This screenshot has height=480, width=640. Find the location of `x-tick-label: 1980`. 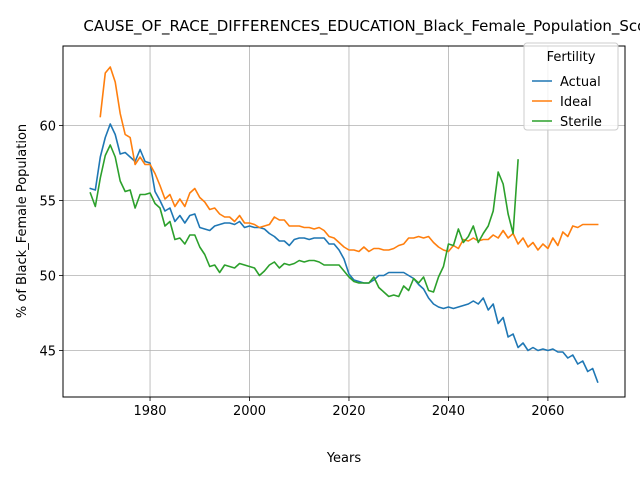

x-tick-label: 1980 is located at coordinates (149, 411).